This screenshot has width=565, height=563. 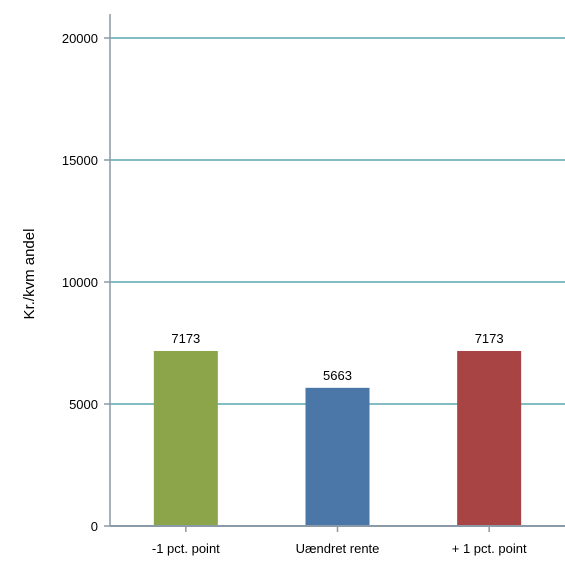 I want to click on bar-value-label-0: 7173, so click(x=185, y=338).